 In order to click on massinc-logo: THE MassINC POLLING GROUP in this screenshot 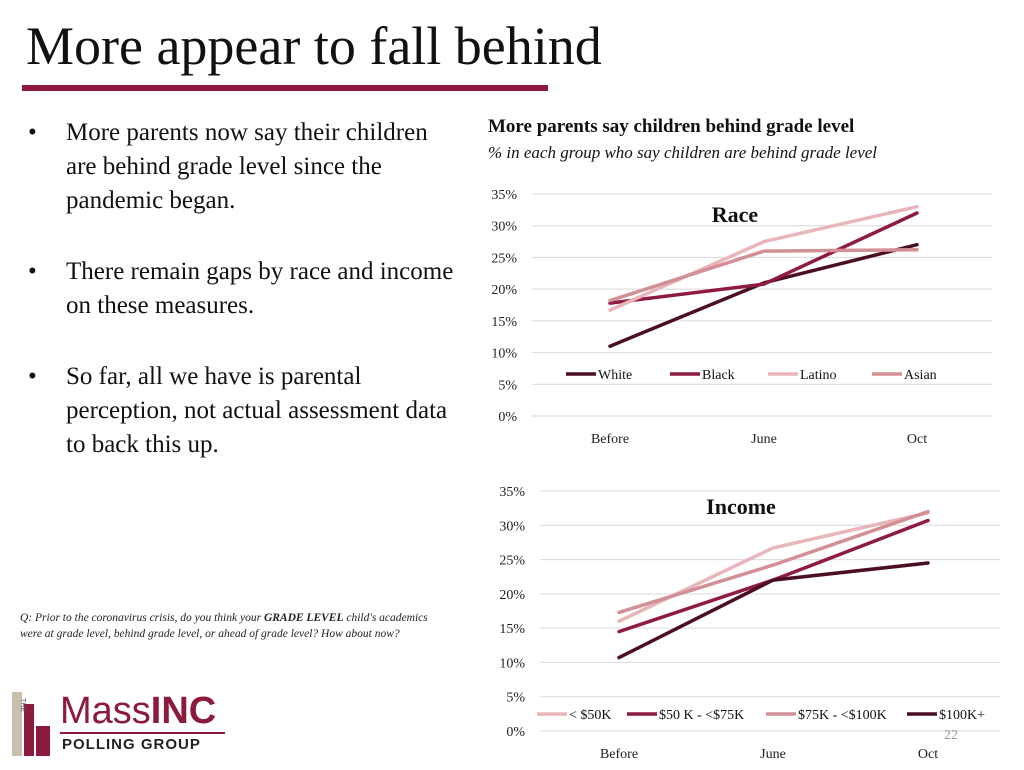, I will do `click(119, 726)`.